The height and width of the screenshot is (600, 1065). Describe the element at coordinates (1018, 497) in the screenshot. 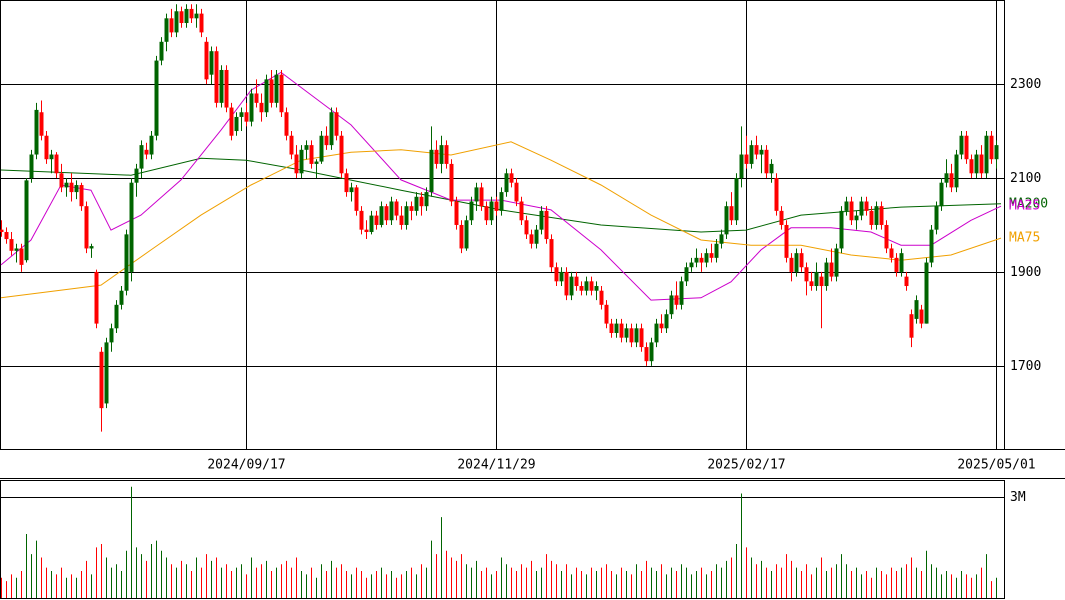

I see `y-tick-label: 3M` at that location.